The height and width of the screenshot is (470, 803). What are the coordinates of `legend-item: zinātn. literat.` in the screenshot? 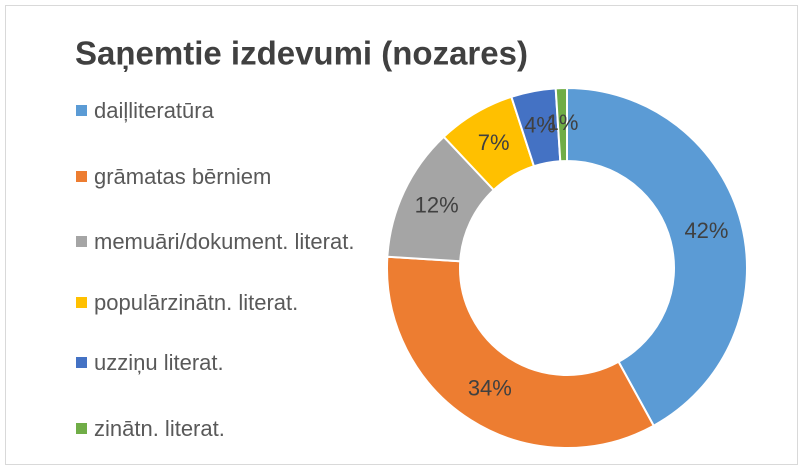 It's located at (222, 428).